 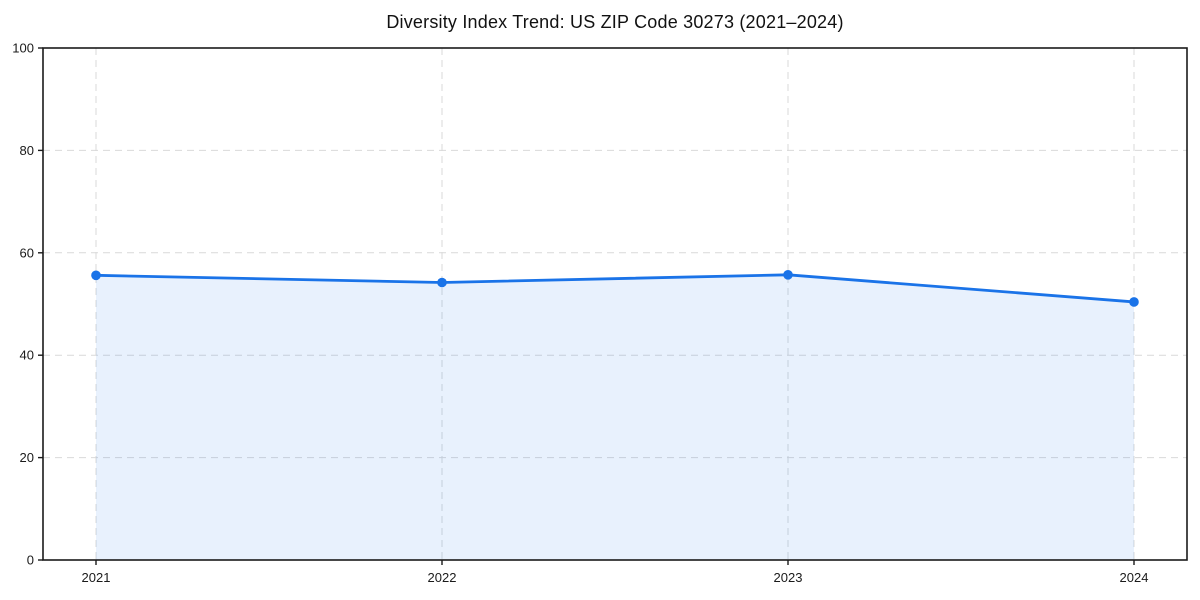 What do you see at coordinates (30, 560) in the screenshot?
I see `y-tick-label: 0` at bounding box center [30, 560].